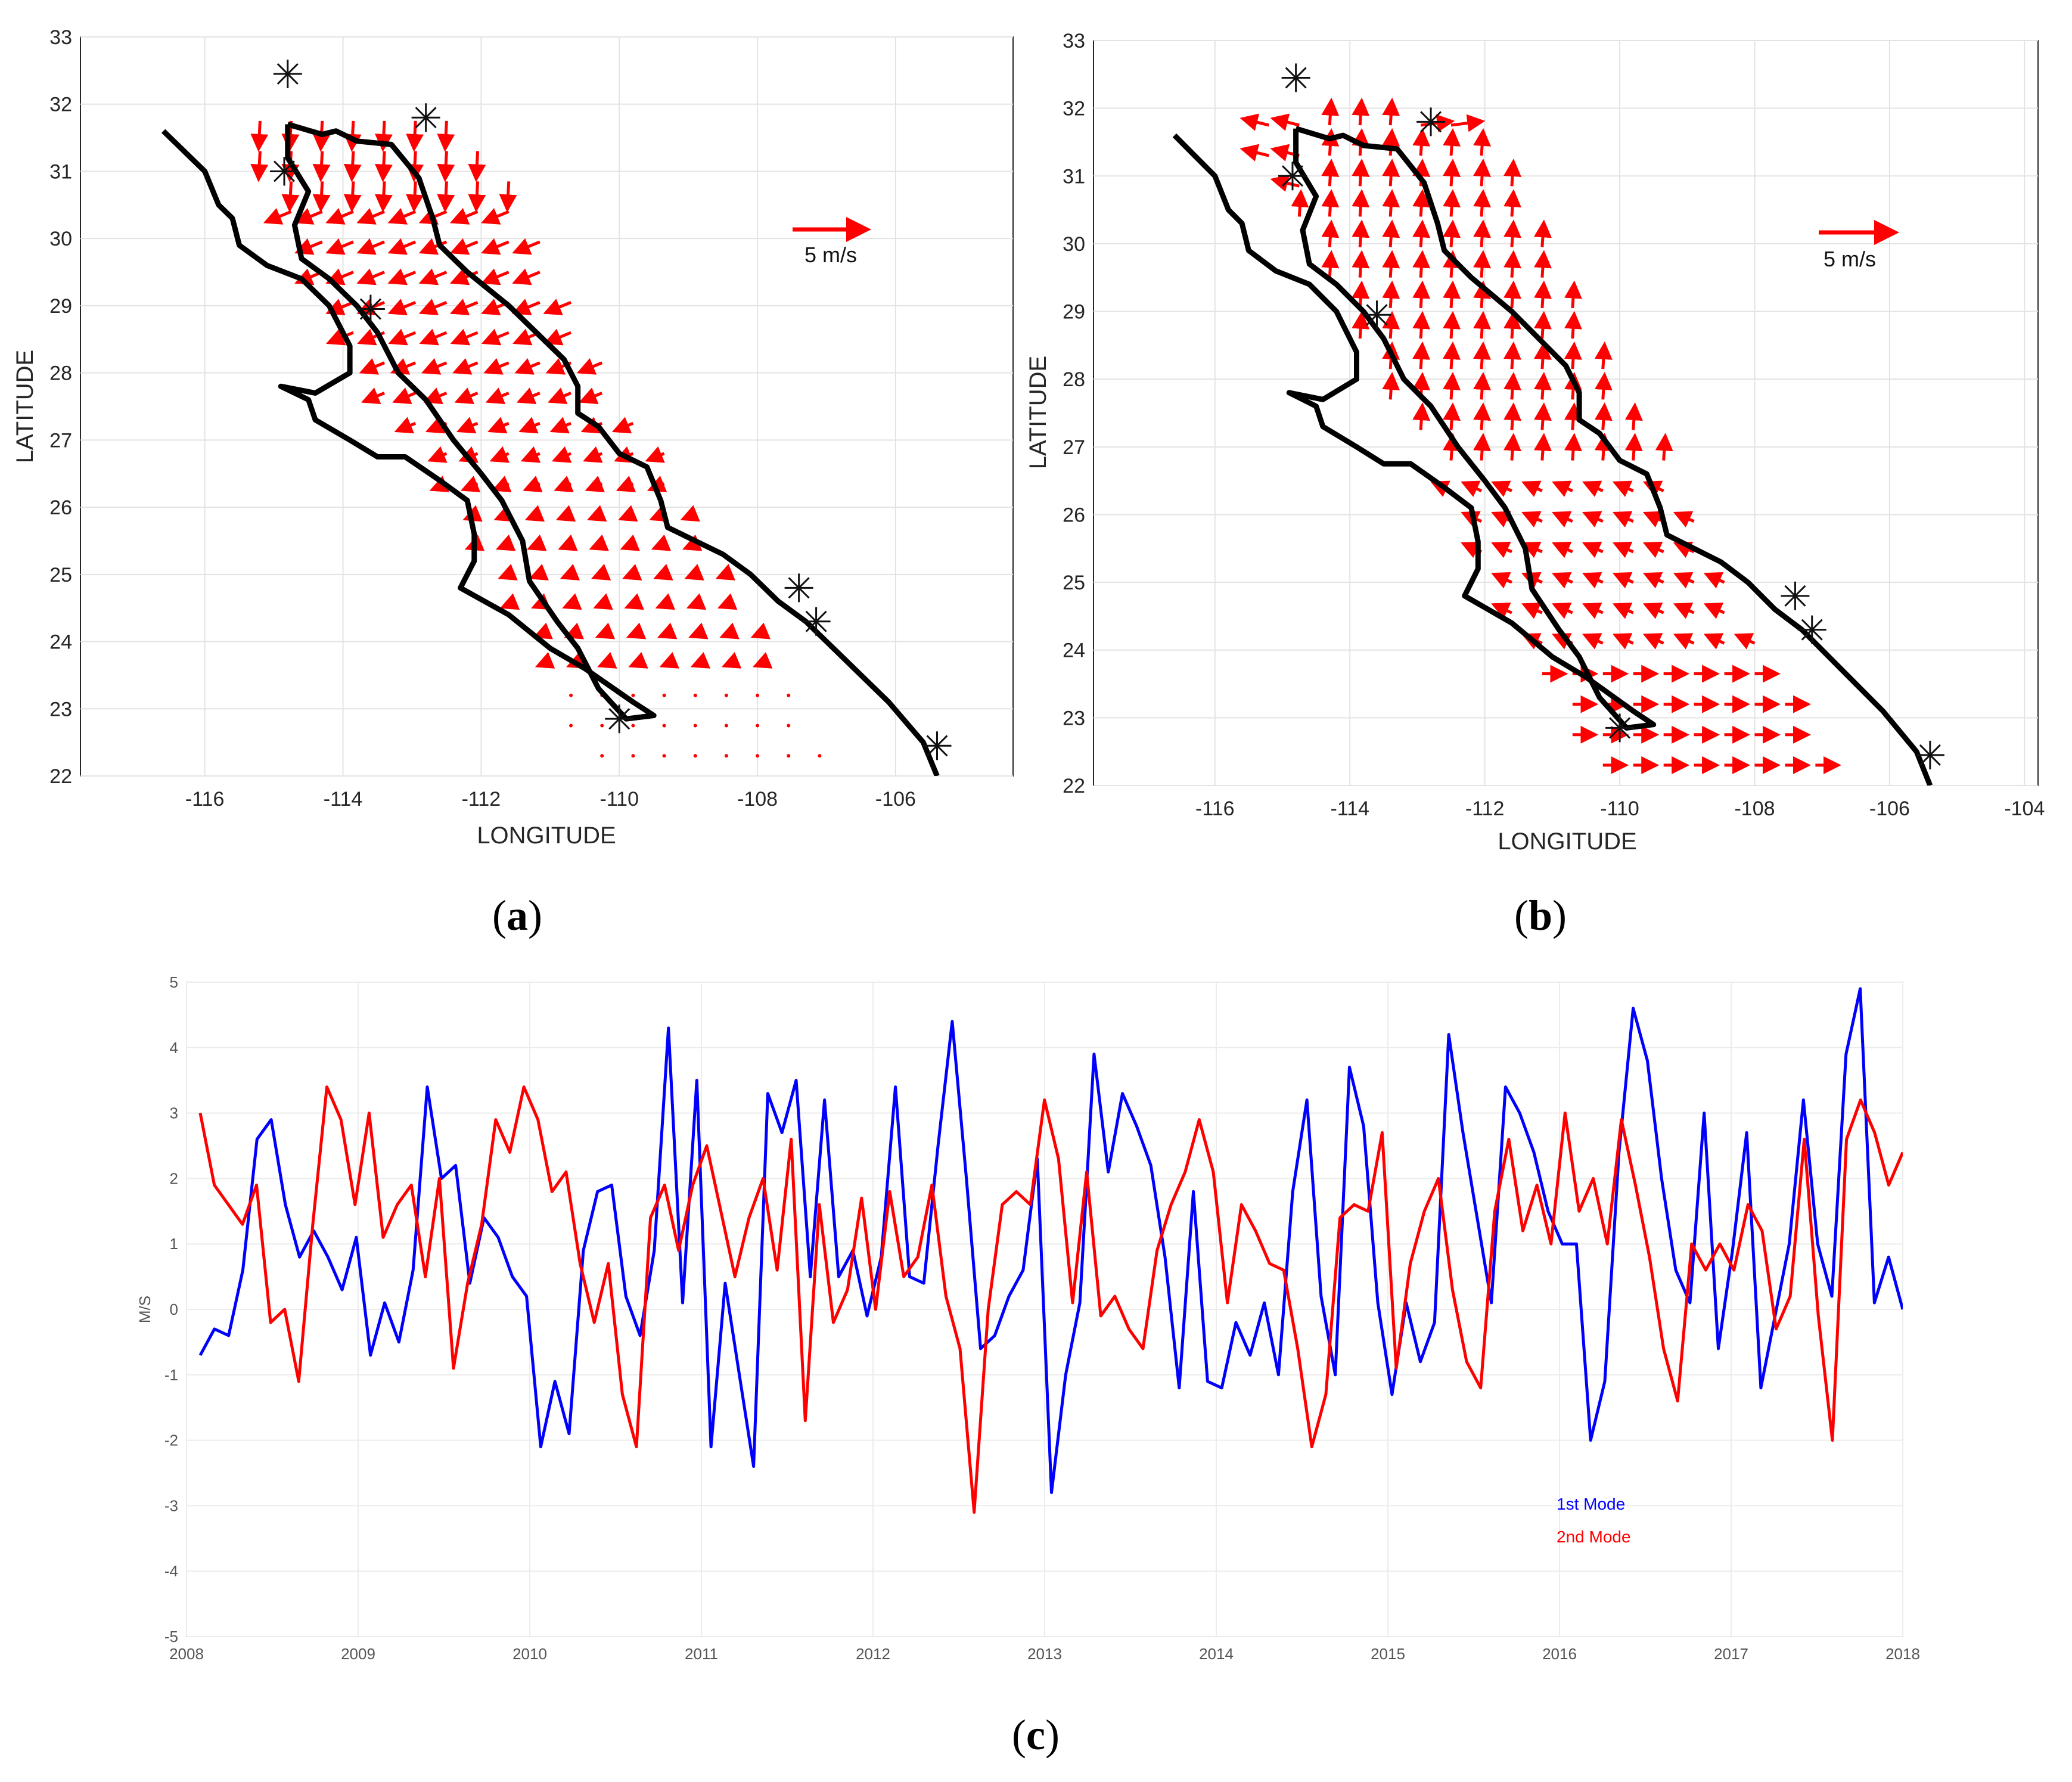  I want to click on xtick-label-b: -104, so click(2024, 808).